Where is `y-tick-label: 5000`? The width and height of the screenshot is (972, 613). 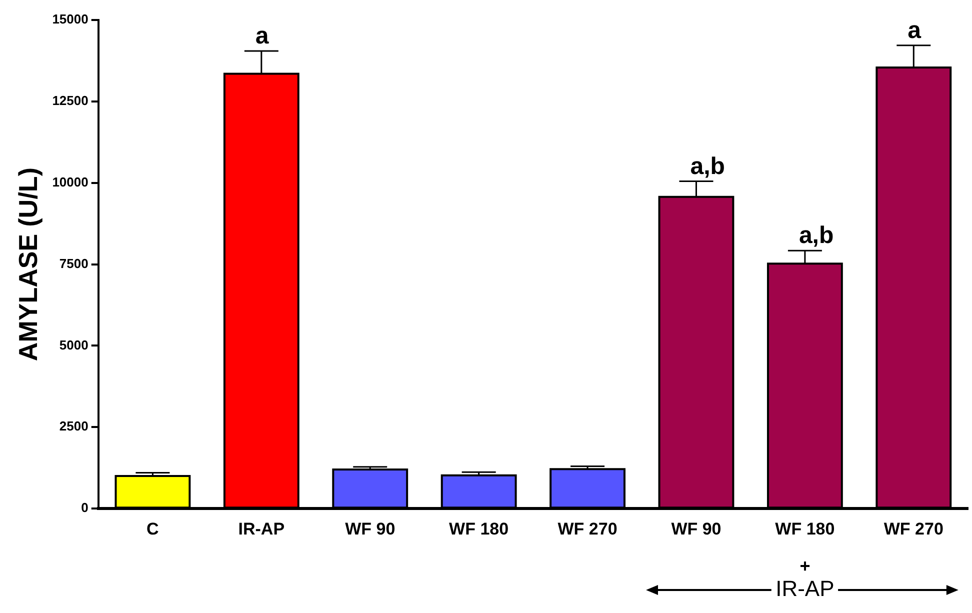 y-tick-label: 5000 is located at coordinates (73, 344).